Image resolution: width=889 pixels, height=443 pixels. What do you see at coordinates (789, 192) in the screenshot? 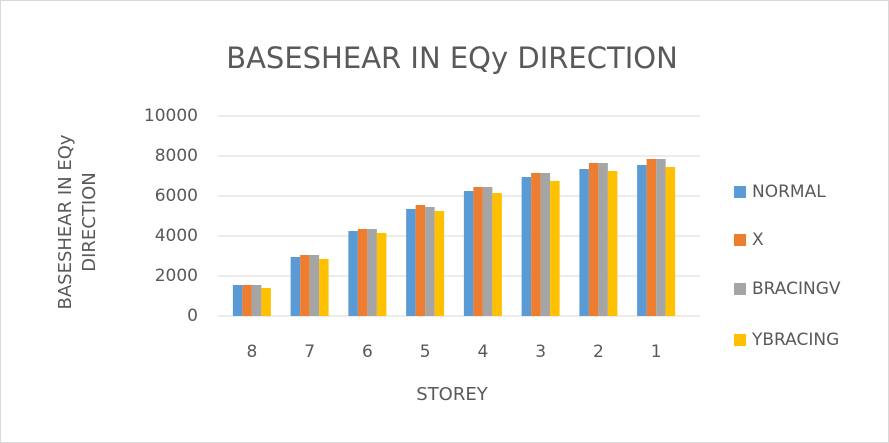
I see `legend-label: NORMAL` at bounding box center [789, 192].